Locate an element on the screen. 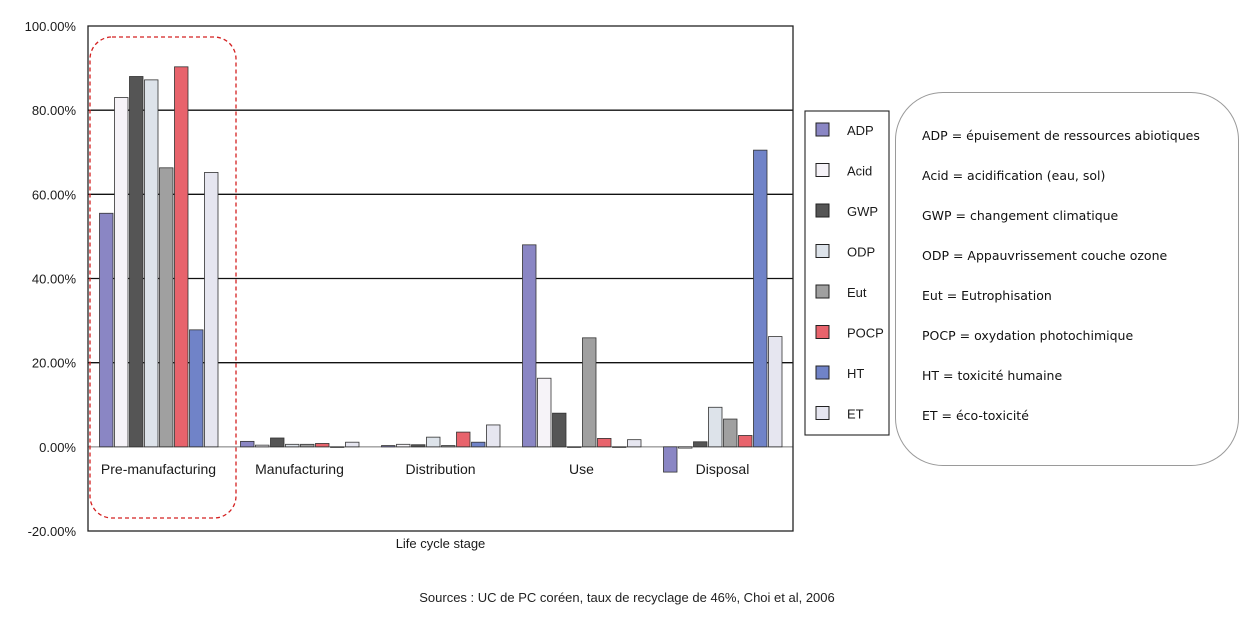 This screenshot has height=619, width=1254. bar-adp-distribution is located at coordinates (388, 446).